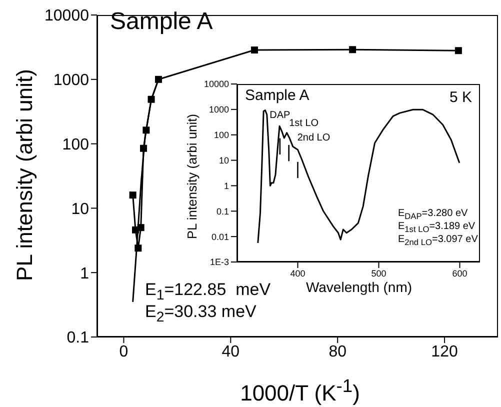 The width and height of the screenshot is (501, 407). Describe the element at coordinates (460, 273) in the screenshot. I see `x-tick-label: 600` at that location.